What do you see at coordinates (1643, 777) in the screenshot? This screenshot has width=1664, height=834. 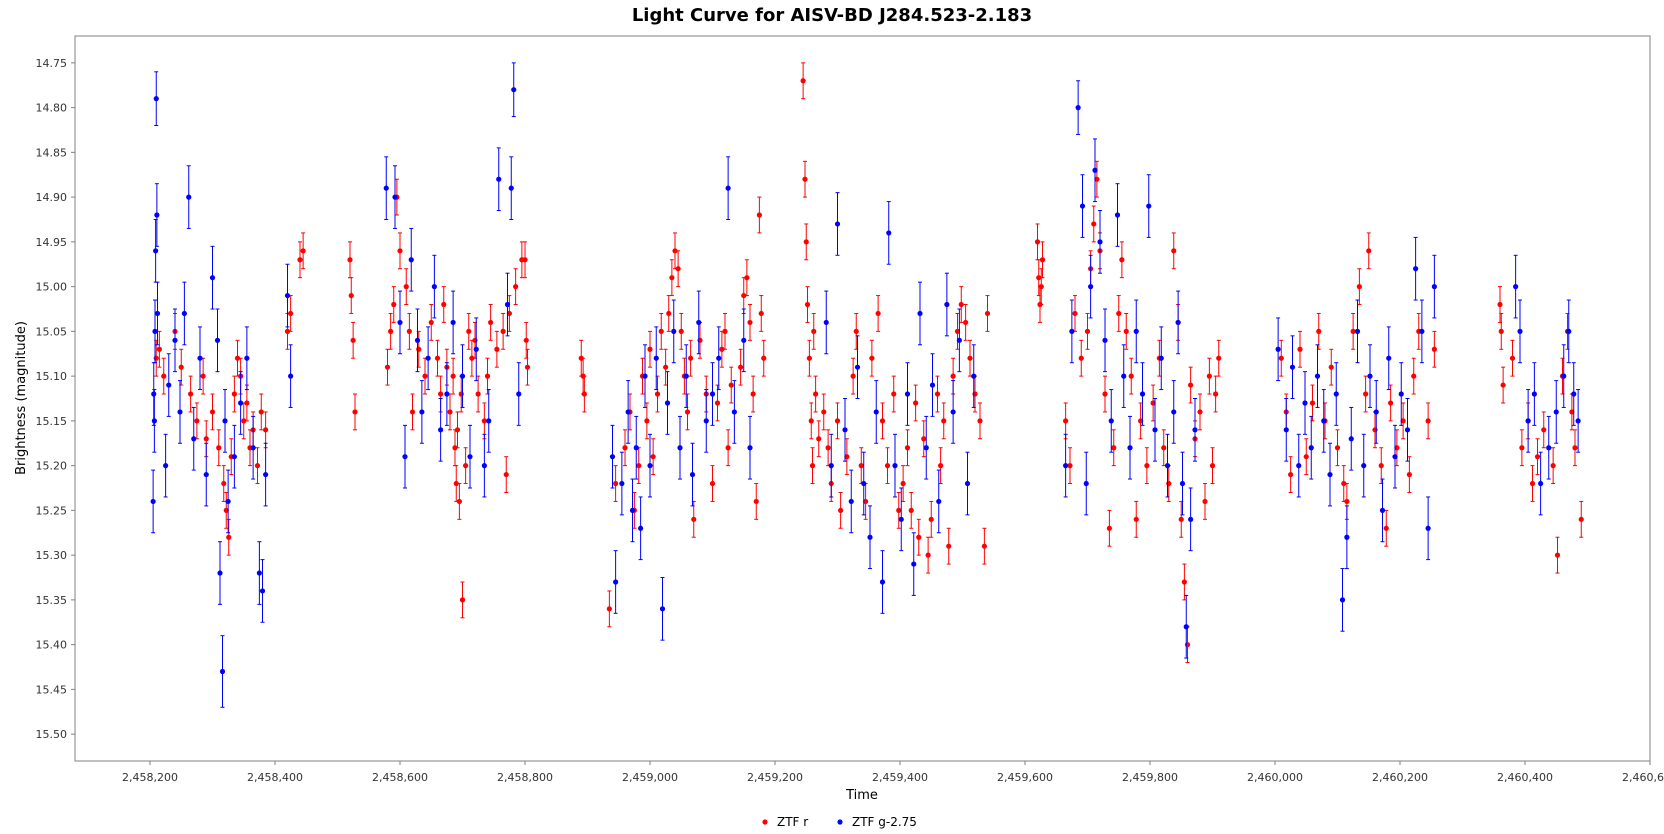 I see `x-tick-label: 2,460,60` at bounding box center [1643, 777].